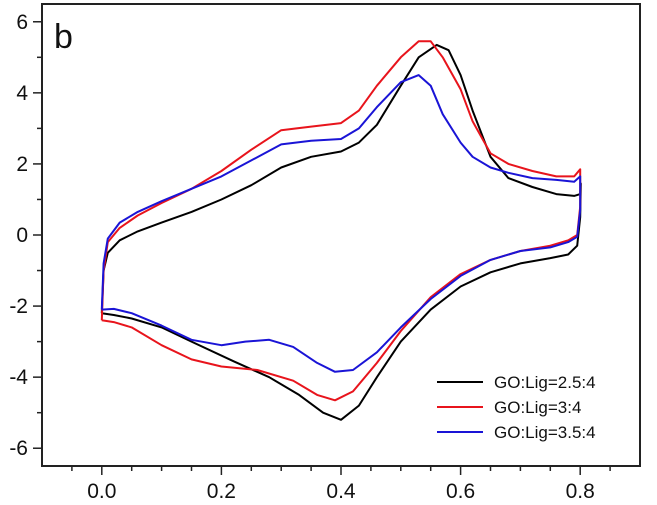  What do you see at coordinates (537, 407) in the screenshot?
I see `legend-label: GO:Lig=3:4` at bounding box center [537, 407].